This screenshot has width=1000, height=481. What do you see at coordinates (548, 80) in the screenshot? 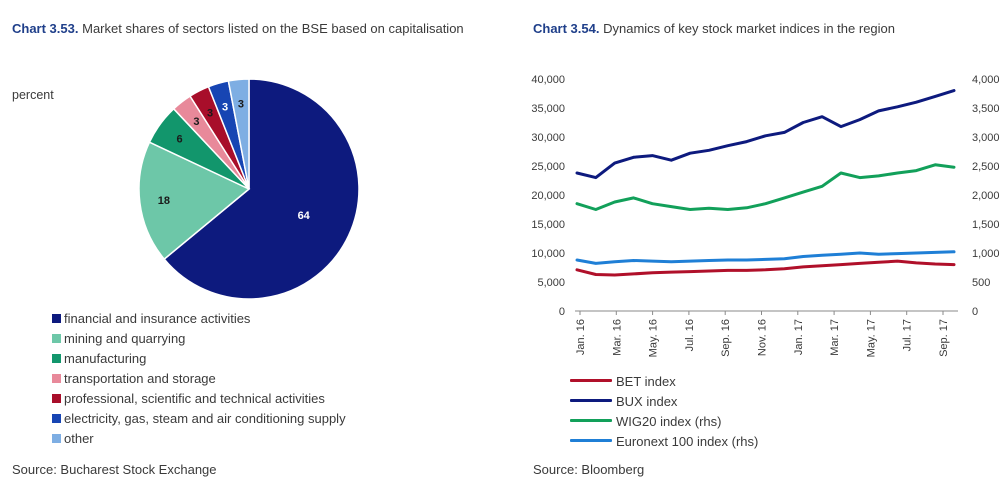
I see `y-left-tick-label: 40,000` at bounding box center [548, 80].